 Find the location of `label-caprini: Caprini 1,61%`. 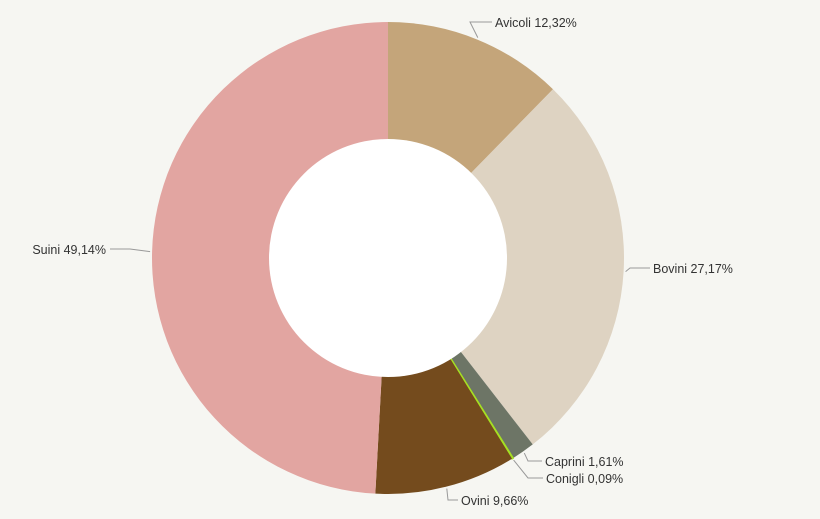

label-caprini: Caprini 1,61% is located at coordinates (584, 462).